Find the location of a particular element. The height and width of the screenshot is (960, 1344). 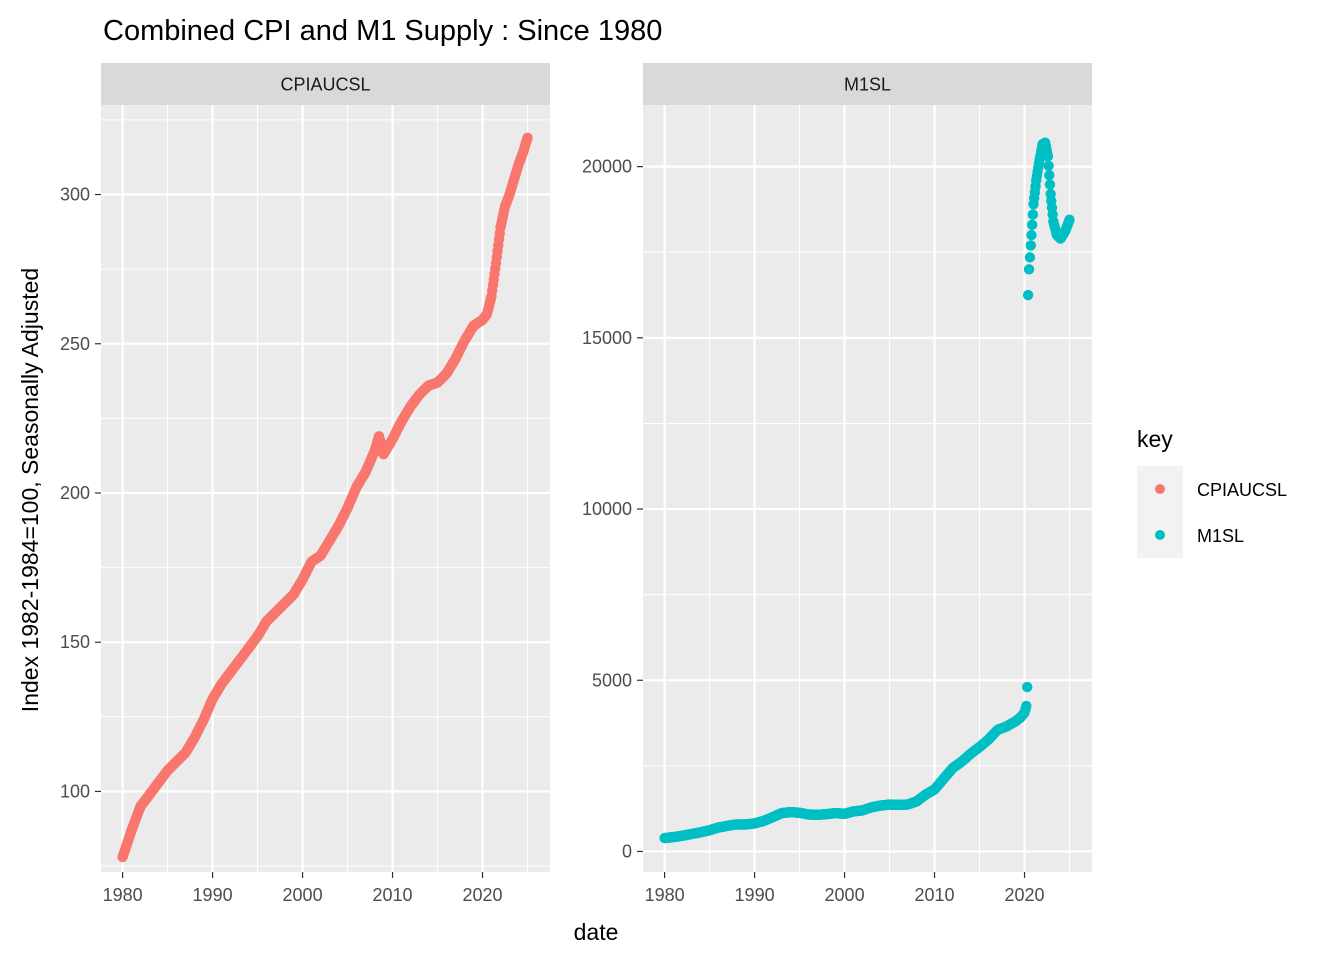

legend-label-cpiaucsl: CPIAUCSL is located at coordinates (1242, 490).